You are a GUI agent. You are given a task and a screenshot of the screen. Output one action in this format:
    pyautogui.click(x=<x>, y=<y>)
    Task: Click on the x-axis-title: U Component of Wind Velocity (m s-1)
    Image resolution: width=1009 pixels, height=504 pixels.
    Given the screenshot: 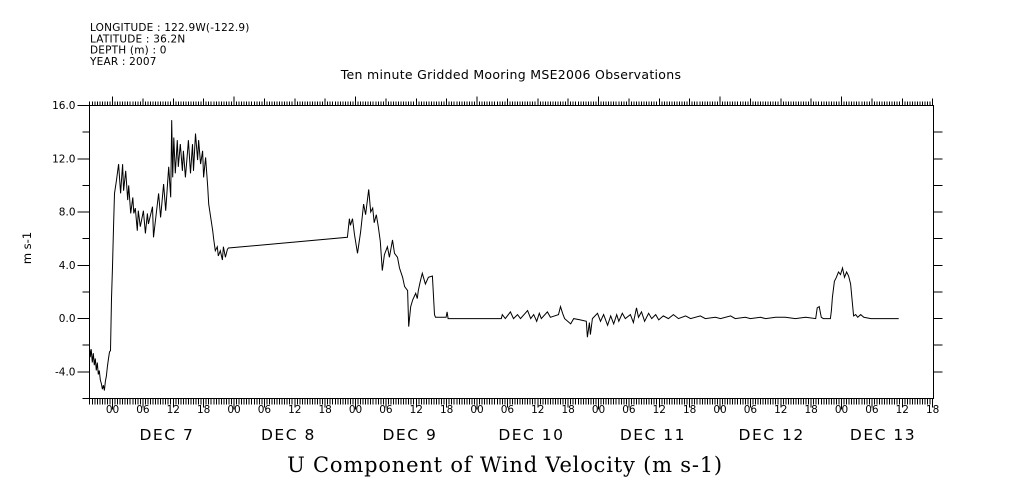 What is the action you would take?
    pyautogui.click(x=505, y=465)
    